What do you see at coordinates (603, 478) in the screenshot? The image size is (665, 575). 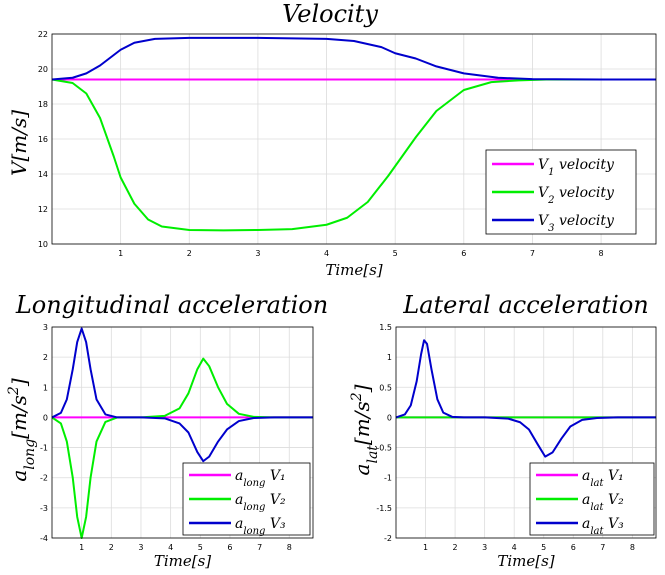 I see `legend-entry-1: alat V₁` at bounding box center [603, 478].